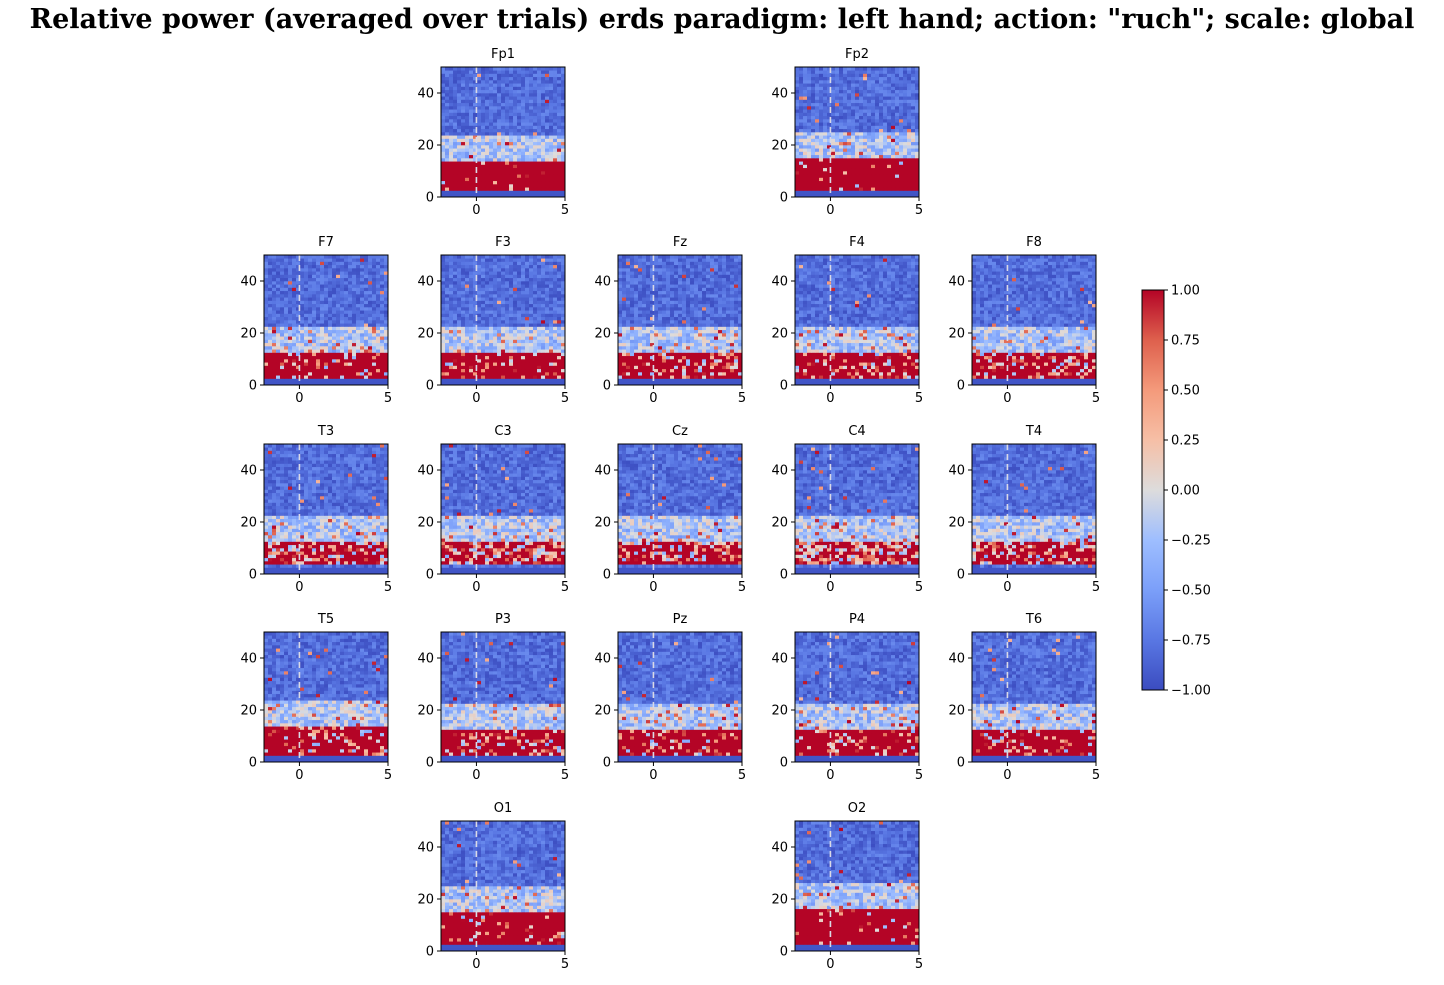 The image size is (1444, 985). Describe the element at coordinates (503, 242) in the screenshot. I see `channel-title: F3` at that location.